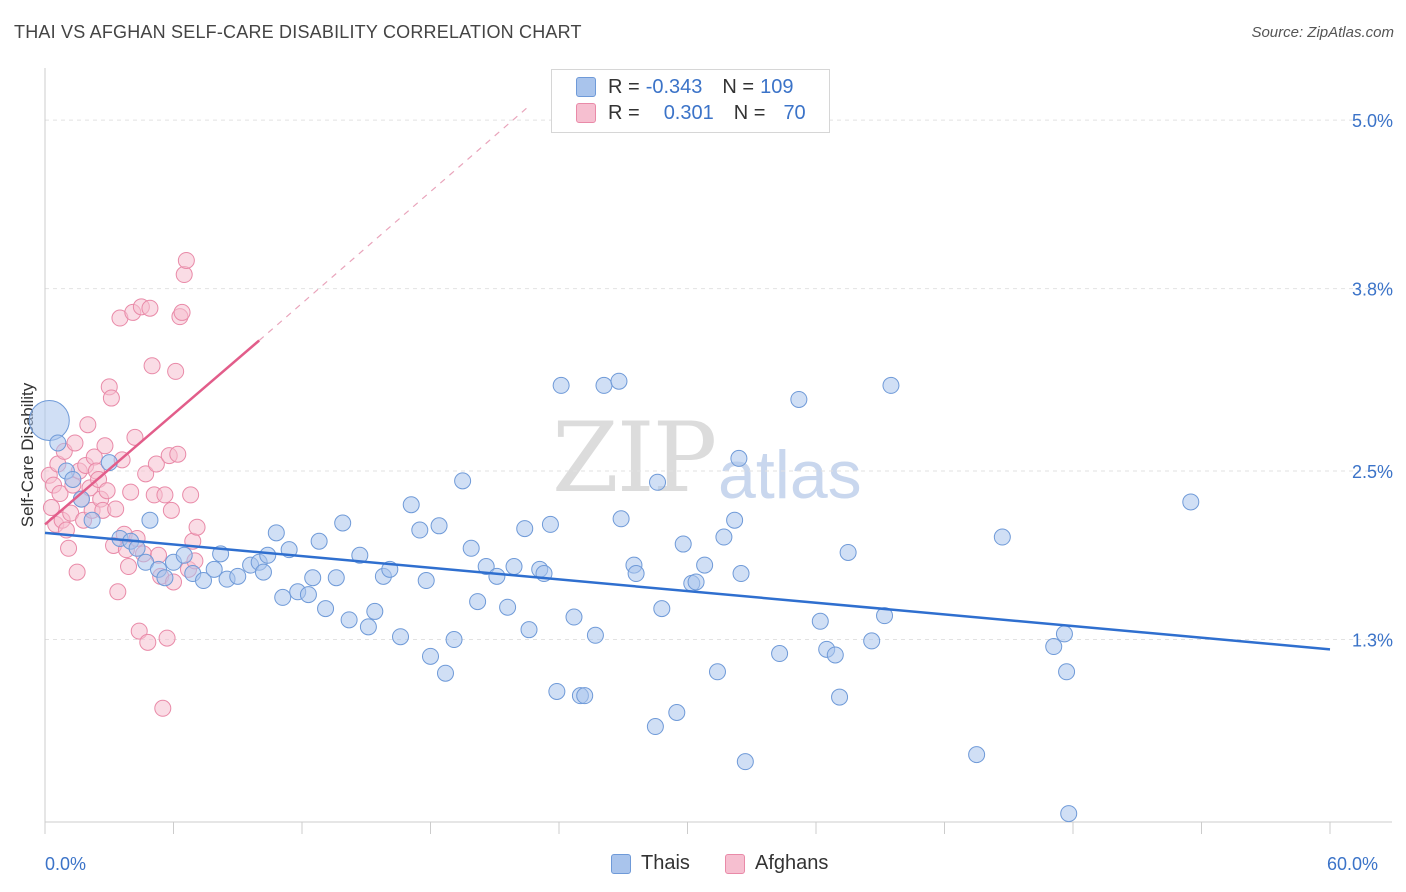 The image size is (1406, 892). I want to click on bottom-afghans-label: Afghans, so click(792, 863).